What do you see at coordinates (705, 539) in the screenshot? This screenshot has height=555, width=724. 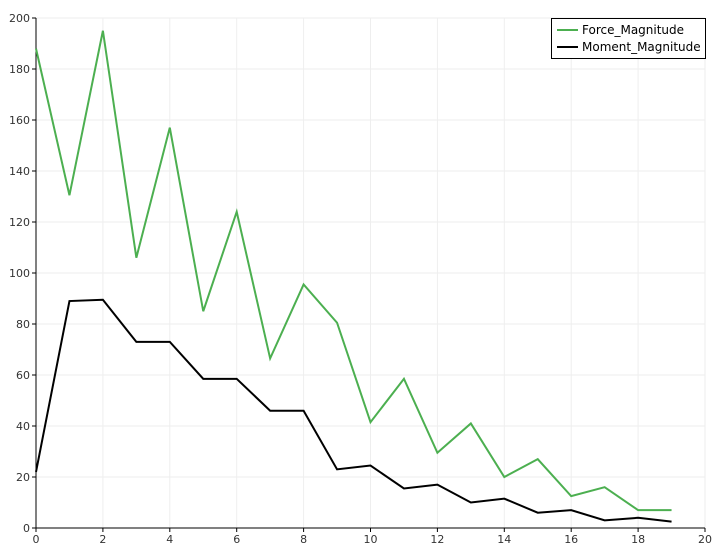 I see `x-tick-label: 20` at bounding box center [705, 539].